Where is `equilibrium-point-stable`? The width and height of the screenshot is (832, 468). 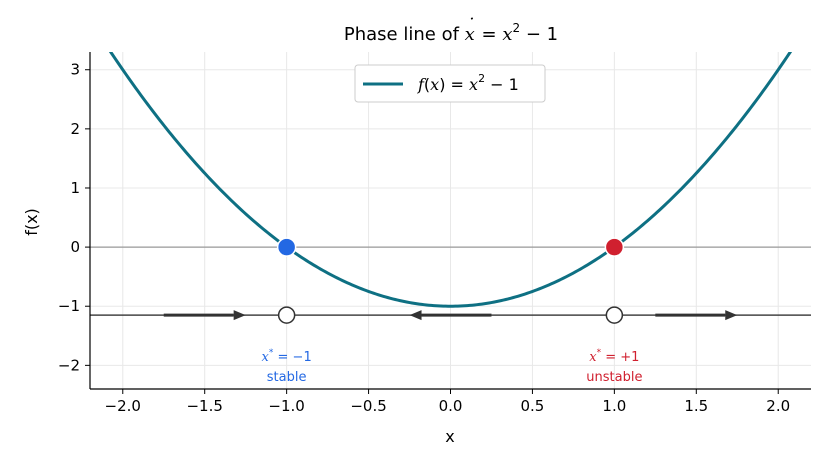 equilibrium-point-stable is located at coordinates (286, 247).